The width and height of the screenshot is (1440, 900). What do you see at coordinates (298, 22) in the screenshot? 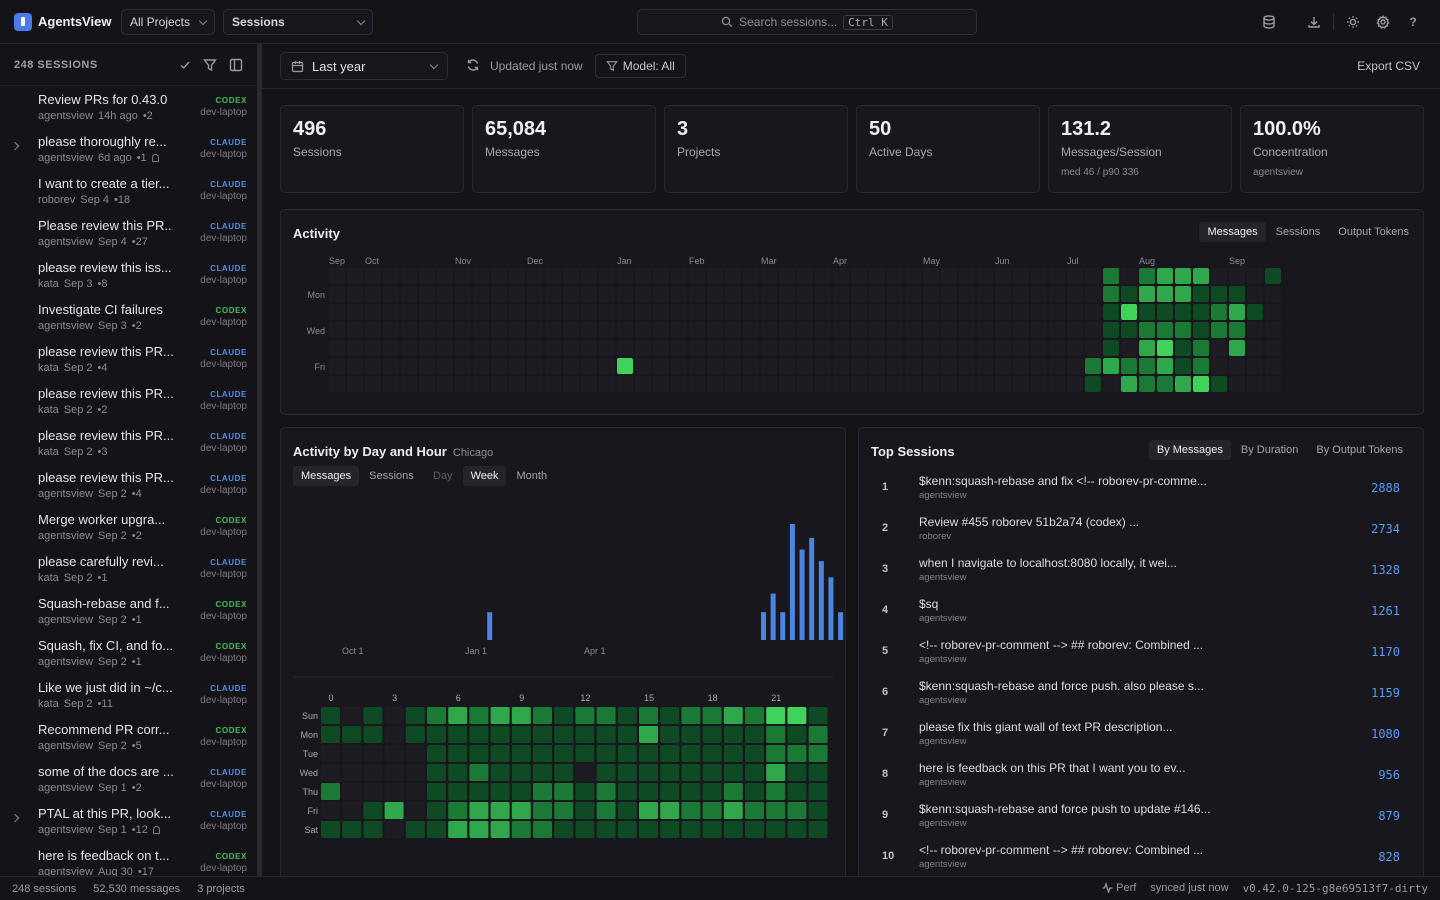
I see `view-select: Sessions` at bounding box center [298, 22].